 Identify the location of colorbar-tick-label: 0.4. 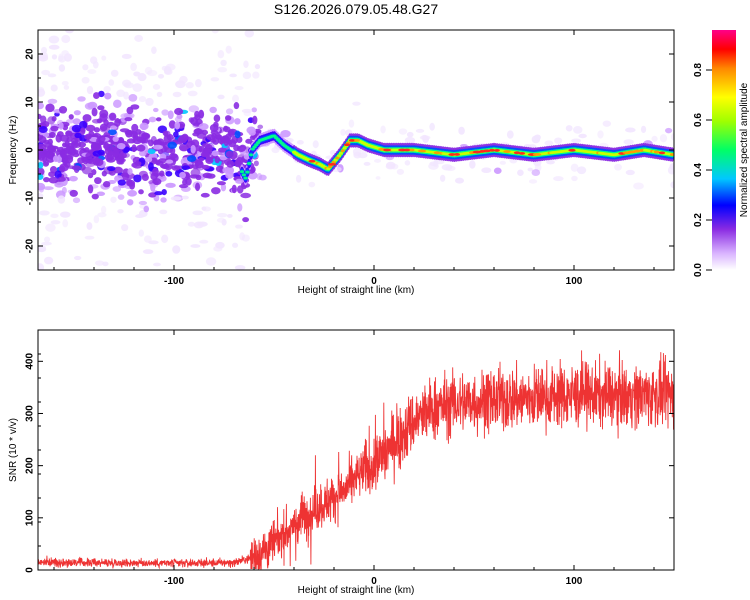
(698, 170).